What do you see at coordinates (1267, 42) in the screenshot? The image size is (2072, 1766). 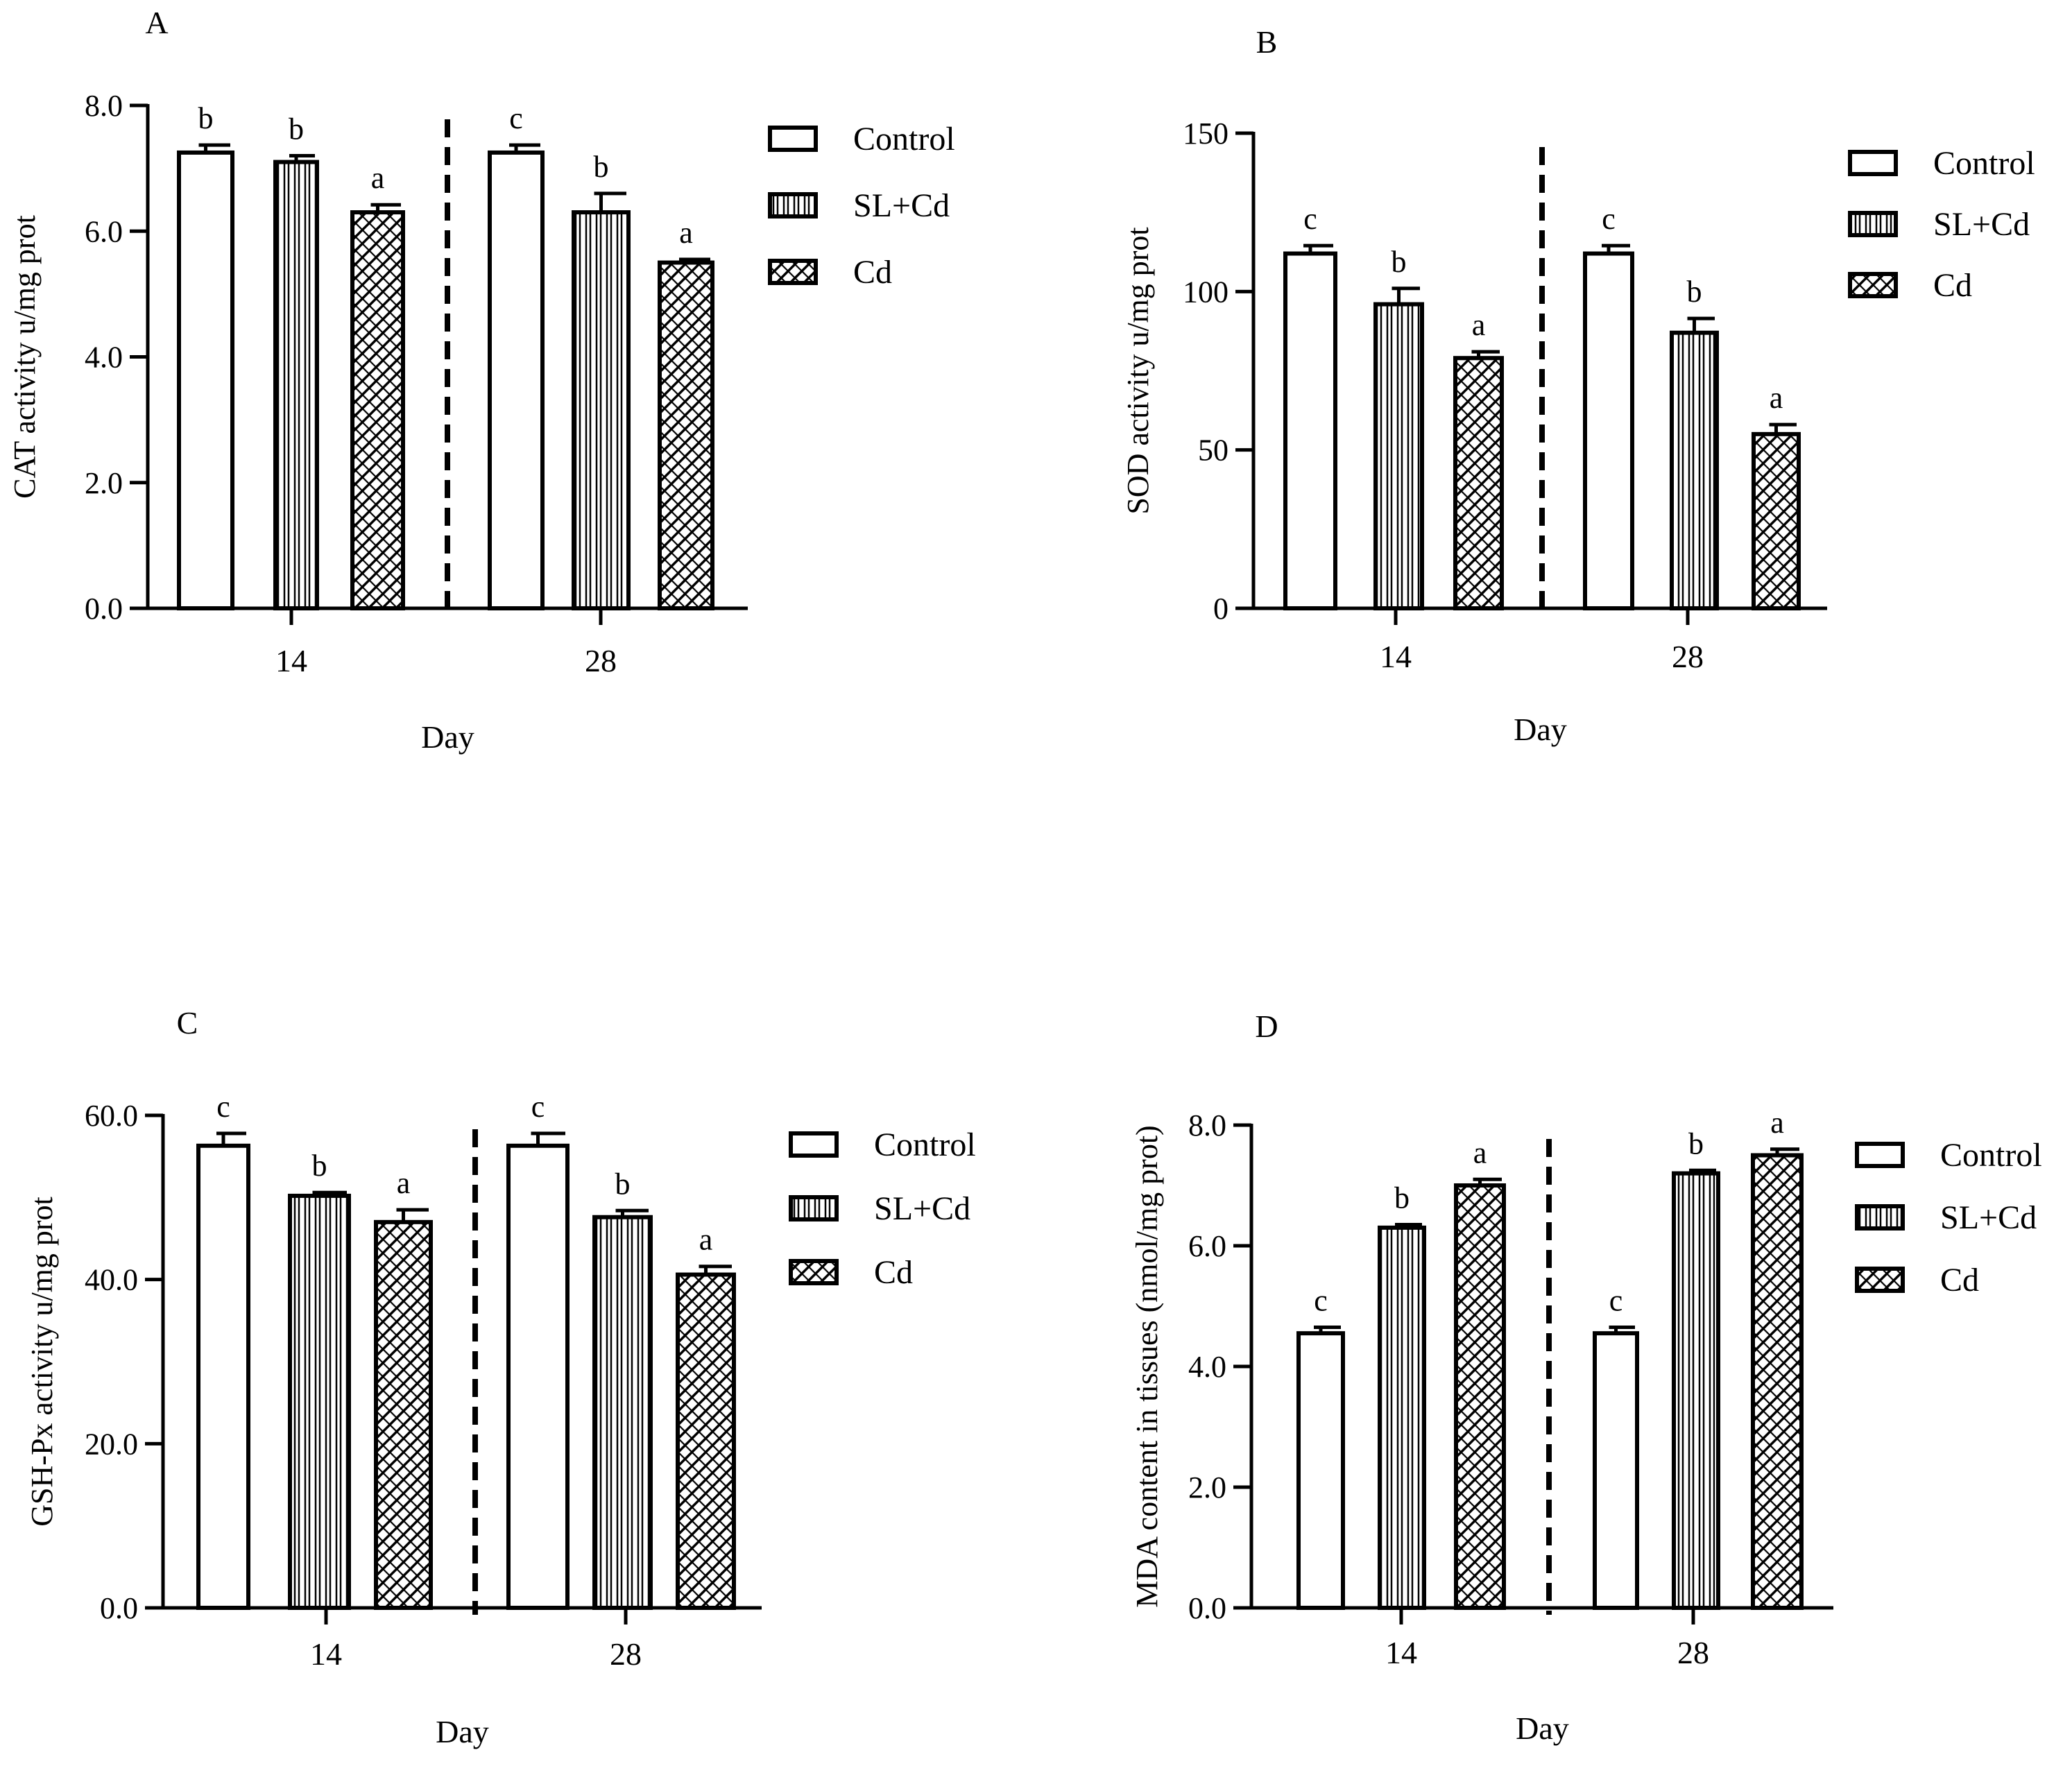 I see `panel-label: B` at bounding box center [1267, 42].